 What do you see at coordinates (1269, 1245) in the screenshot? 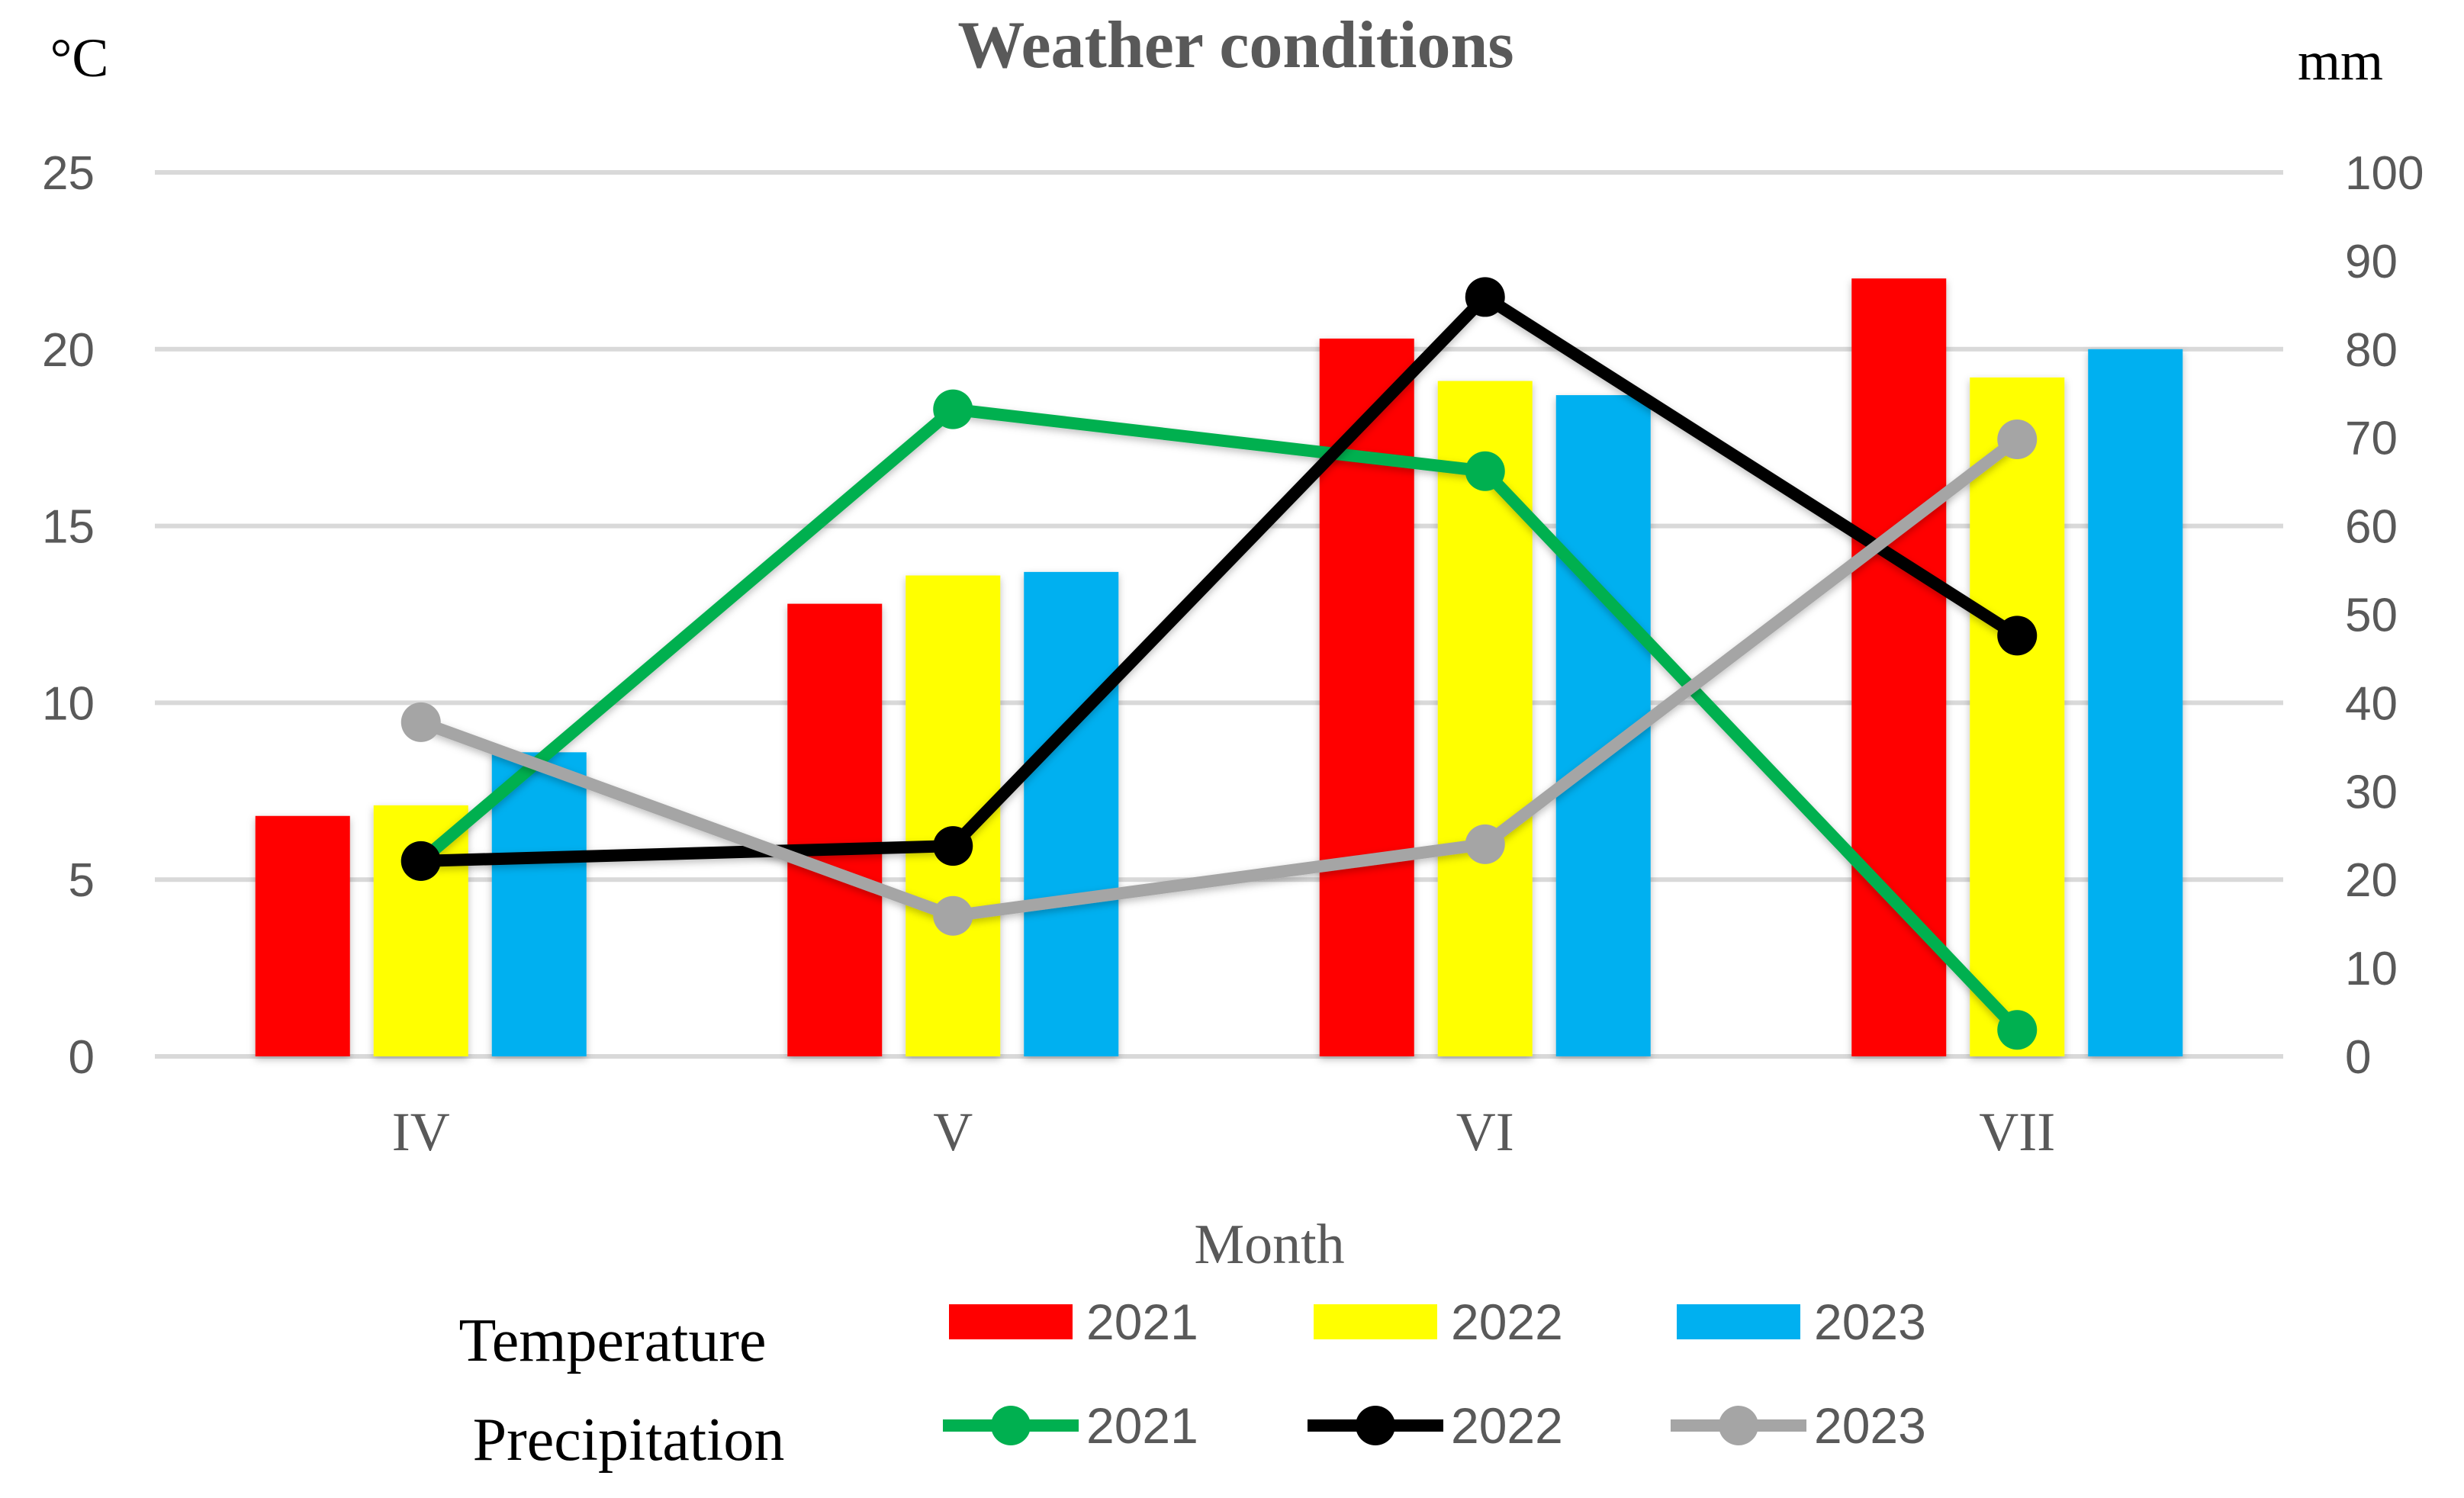
I see `x-axis-title: Month` at bounding box center [1269, 1245].